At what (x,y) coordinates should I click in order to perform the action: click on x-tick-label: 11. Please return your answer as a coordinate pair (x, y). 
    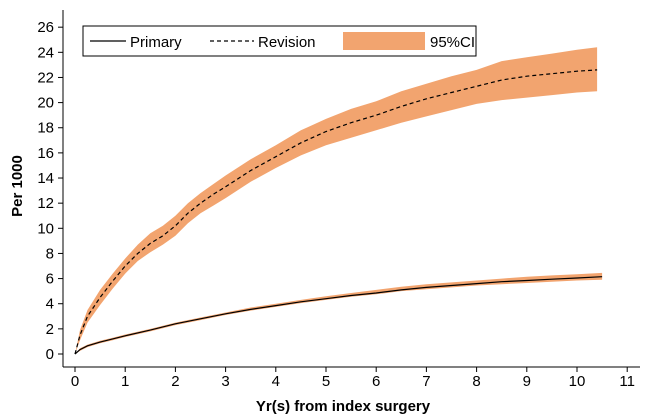
    Looking at the image, I should click on (627, 381).